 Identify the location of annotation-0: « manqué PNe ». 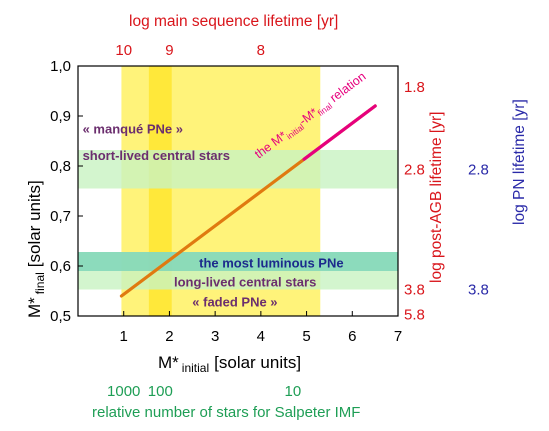
(133, 129).